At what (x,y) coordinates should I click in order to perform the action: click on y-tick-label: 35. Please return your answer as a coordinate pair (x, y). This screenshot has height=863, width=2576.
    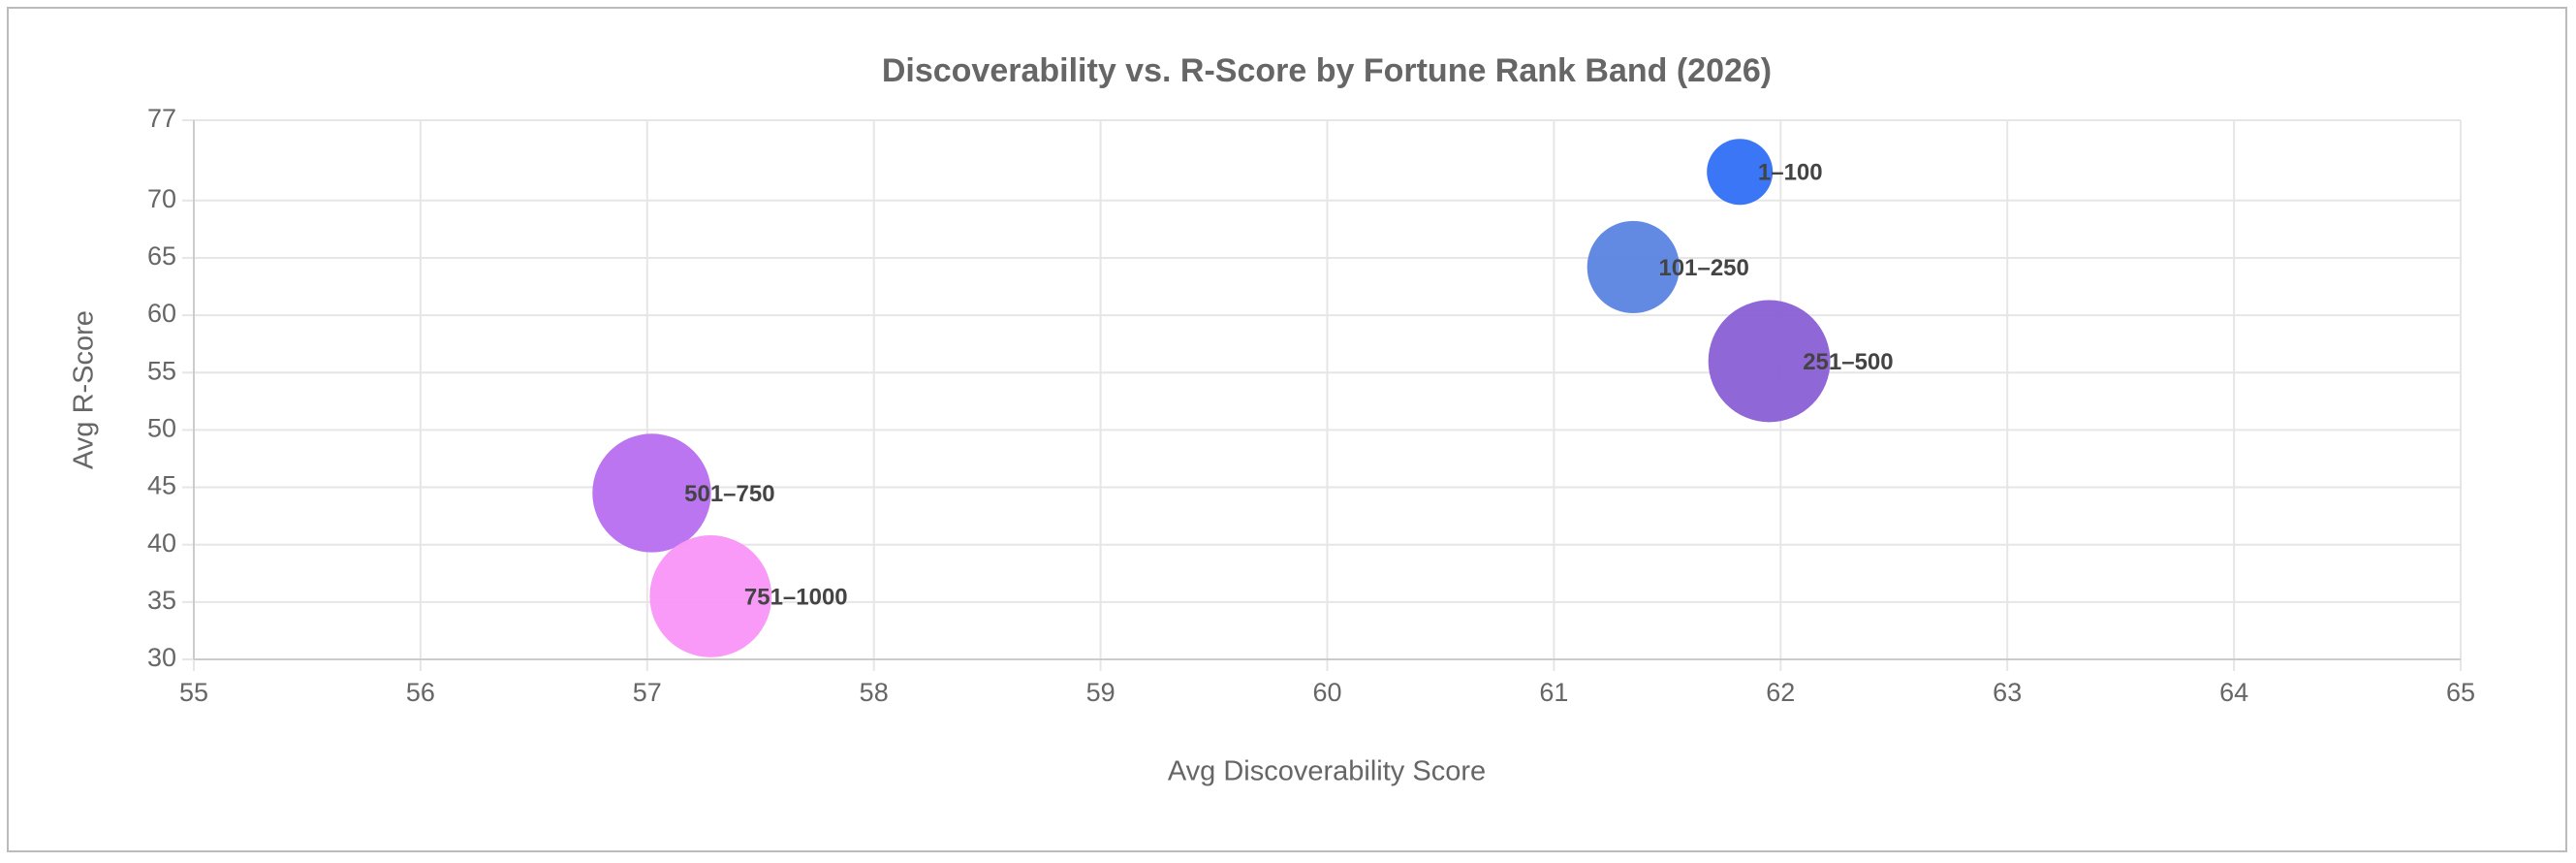
    Looking at the image, I should click on (161, 600).